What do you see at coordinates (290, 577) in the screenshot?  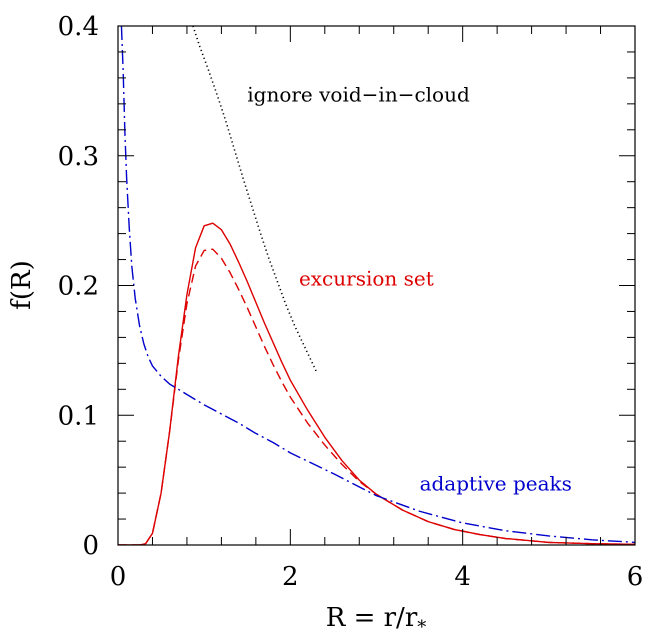 I see `x-tick-label: 2` at bounding box center [290, 577].